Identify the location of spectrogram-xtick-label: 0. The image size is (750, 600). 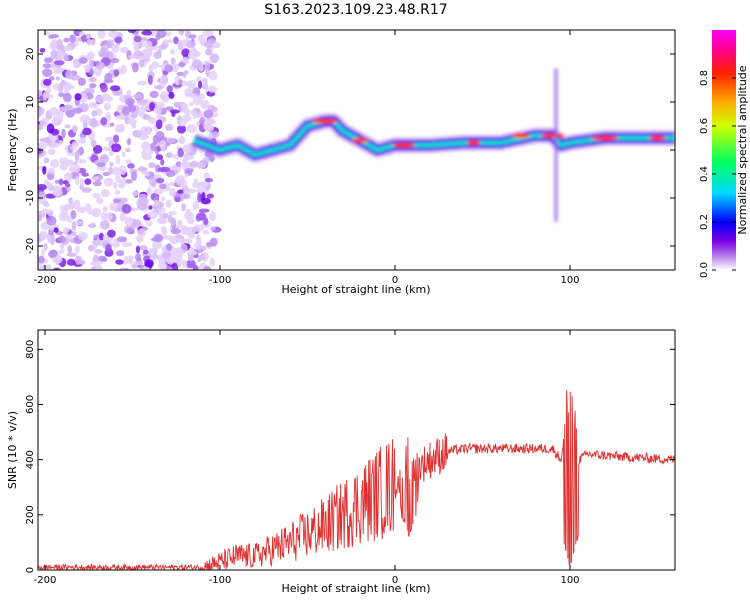
(395, 280).